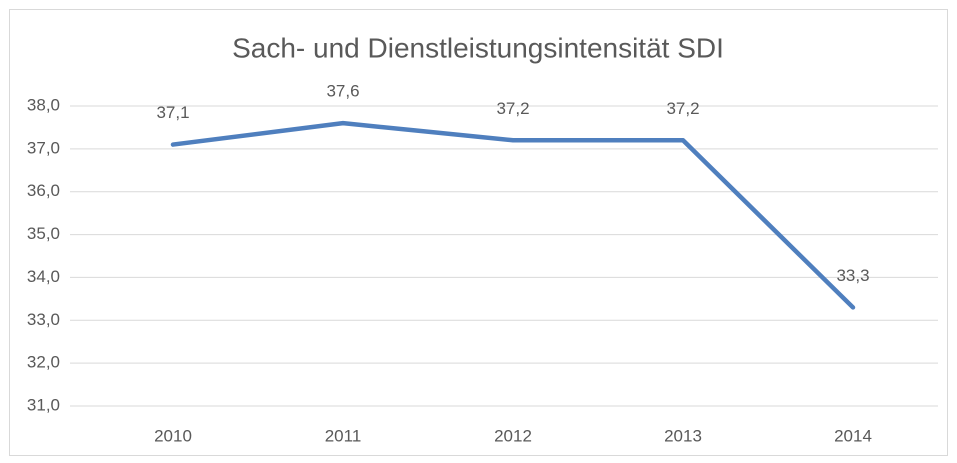  Describe the element at coordinates (43, 147) in the screenshot. I see `y-tick-label: 37,0` at that location.